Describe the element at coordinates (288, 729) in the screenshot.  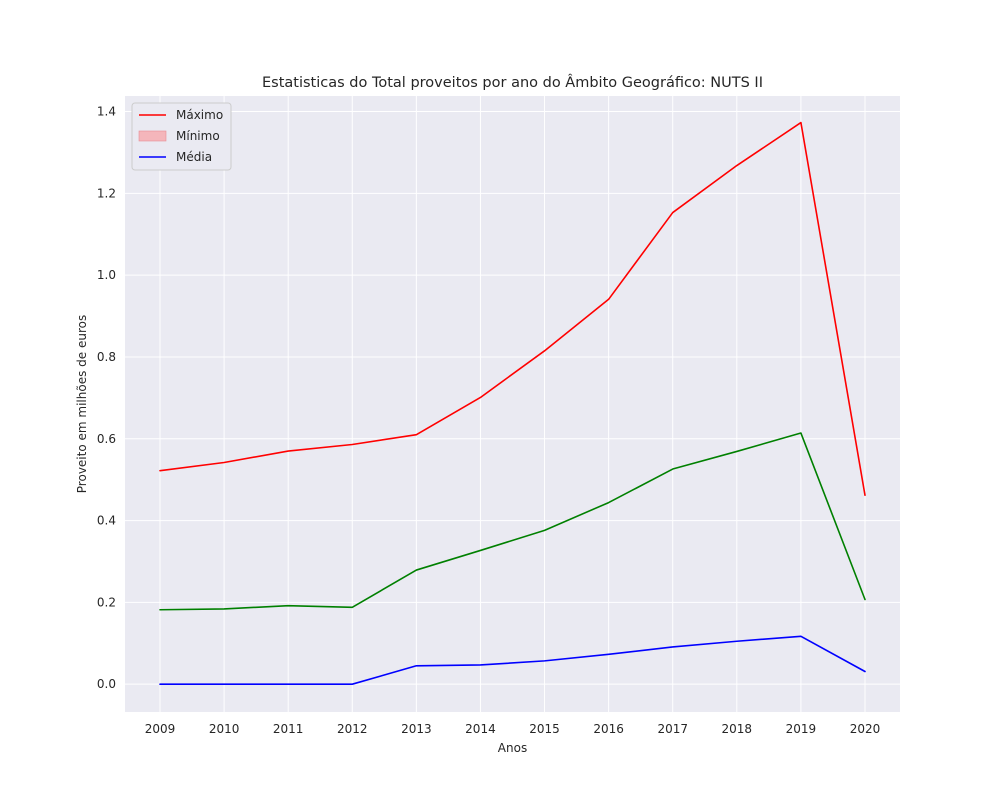
I see `x-tick-label: 2011` at that location.